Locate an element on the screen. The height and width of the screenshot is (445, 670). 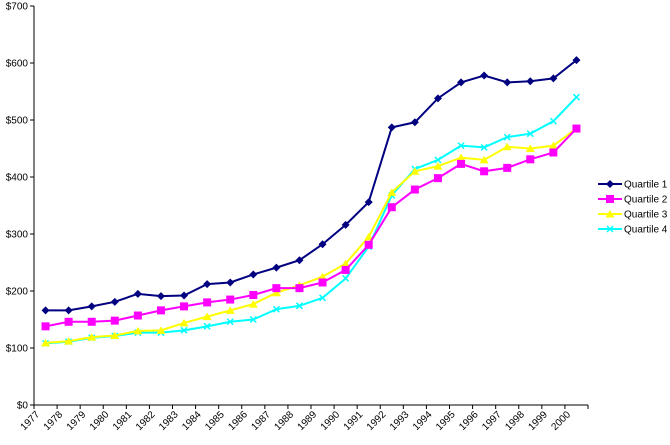
x-tick-label: 1988 is located at coordinates (285, 421).